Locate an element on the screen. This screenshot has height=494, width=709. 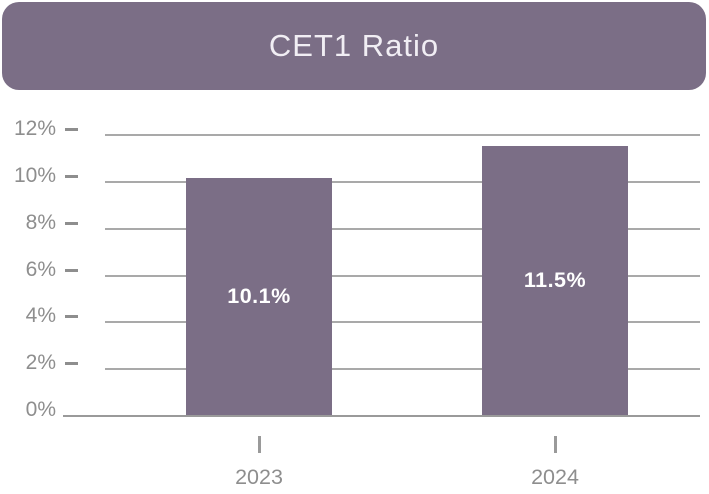
y-axis-label-12%: 12% is located at coordinates (34, 128).